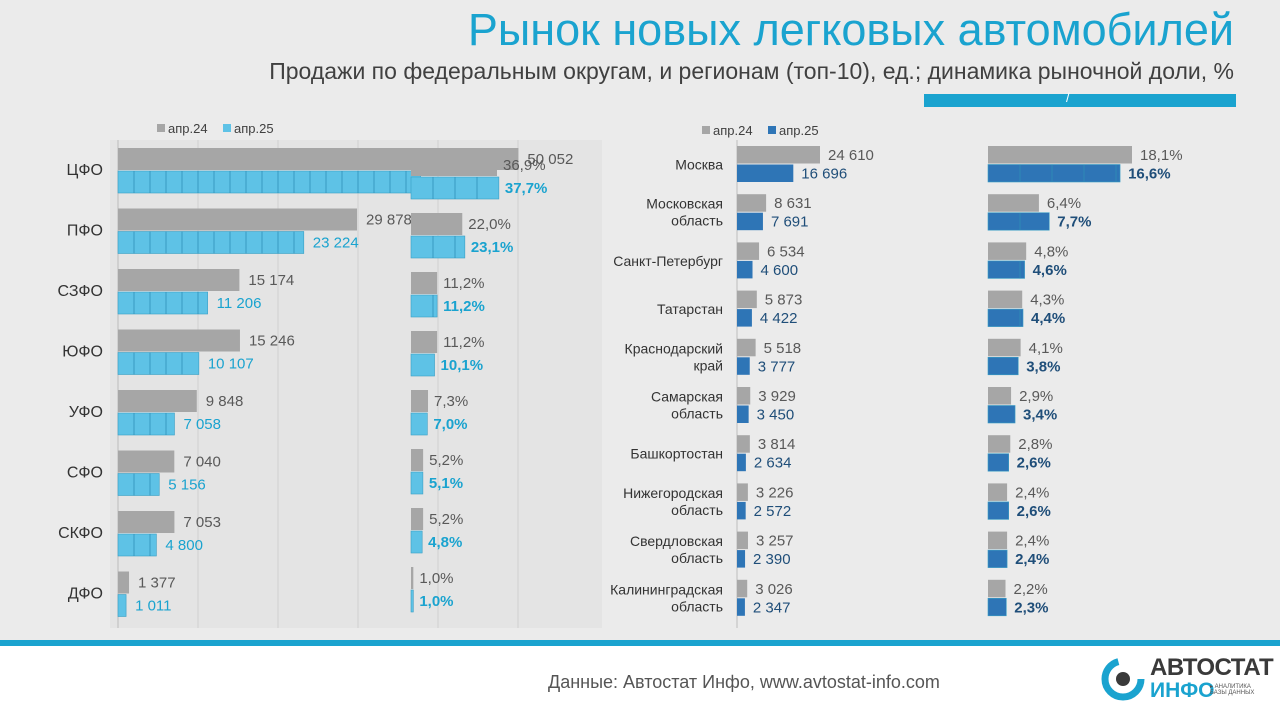  I want to click on chart3-value-prev: 6 534, so click(786, 251).